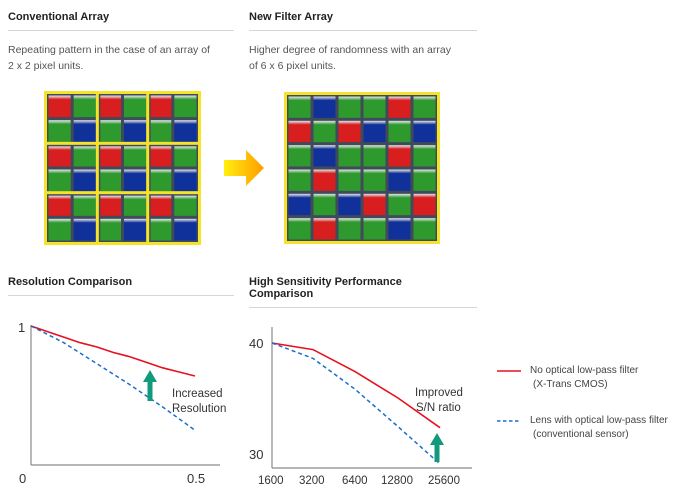 This screenshot has height=487, width=700. I want to click on conventional-description-line2: 2 x 2 pixel units., so click(46, 66).